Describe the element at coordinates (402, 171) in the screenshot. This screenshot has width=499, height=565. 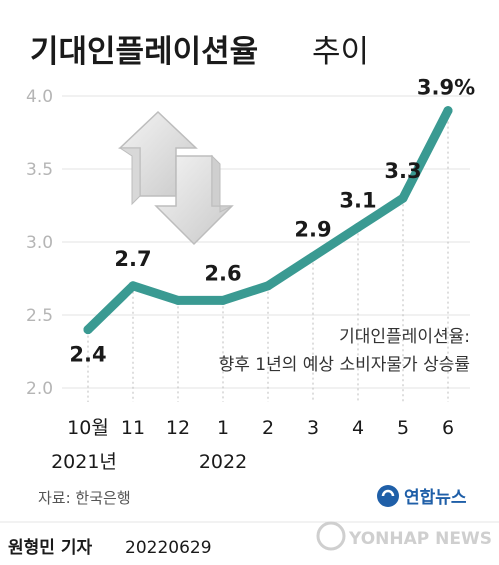
I see `data-label: 3.3` at that location.